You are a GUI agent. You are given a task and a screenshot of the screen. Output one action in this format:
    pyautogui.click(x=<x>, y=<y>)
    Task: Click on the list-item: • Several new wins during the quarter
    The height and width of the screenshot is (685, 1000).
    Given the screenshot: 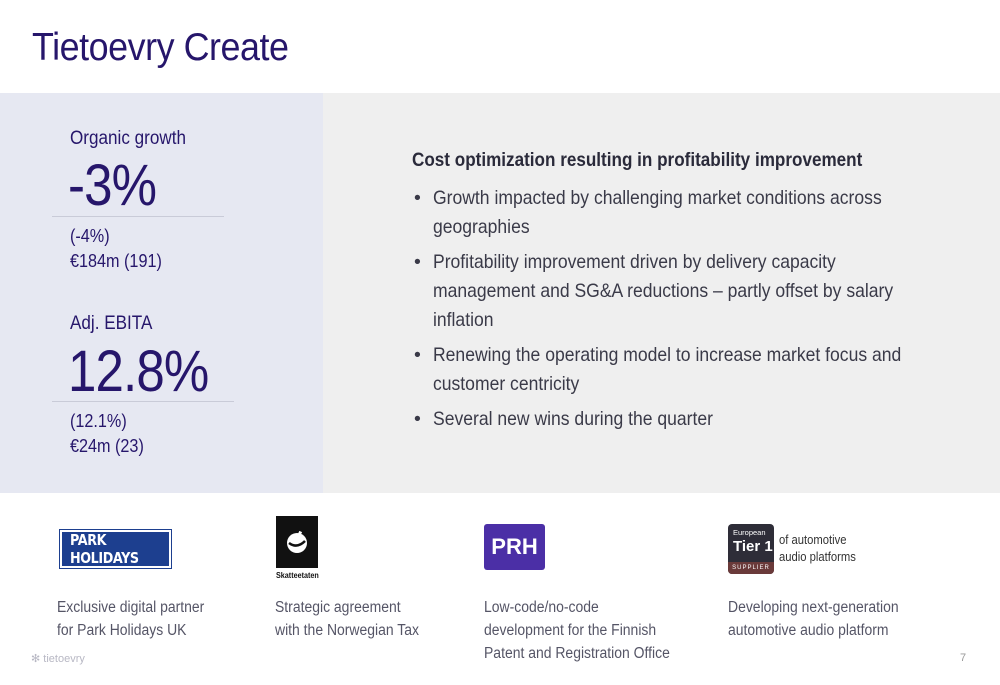 What is the action you would take?
    pyautogui.click(x=677, y=419)
    